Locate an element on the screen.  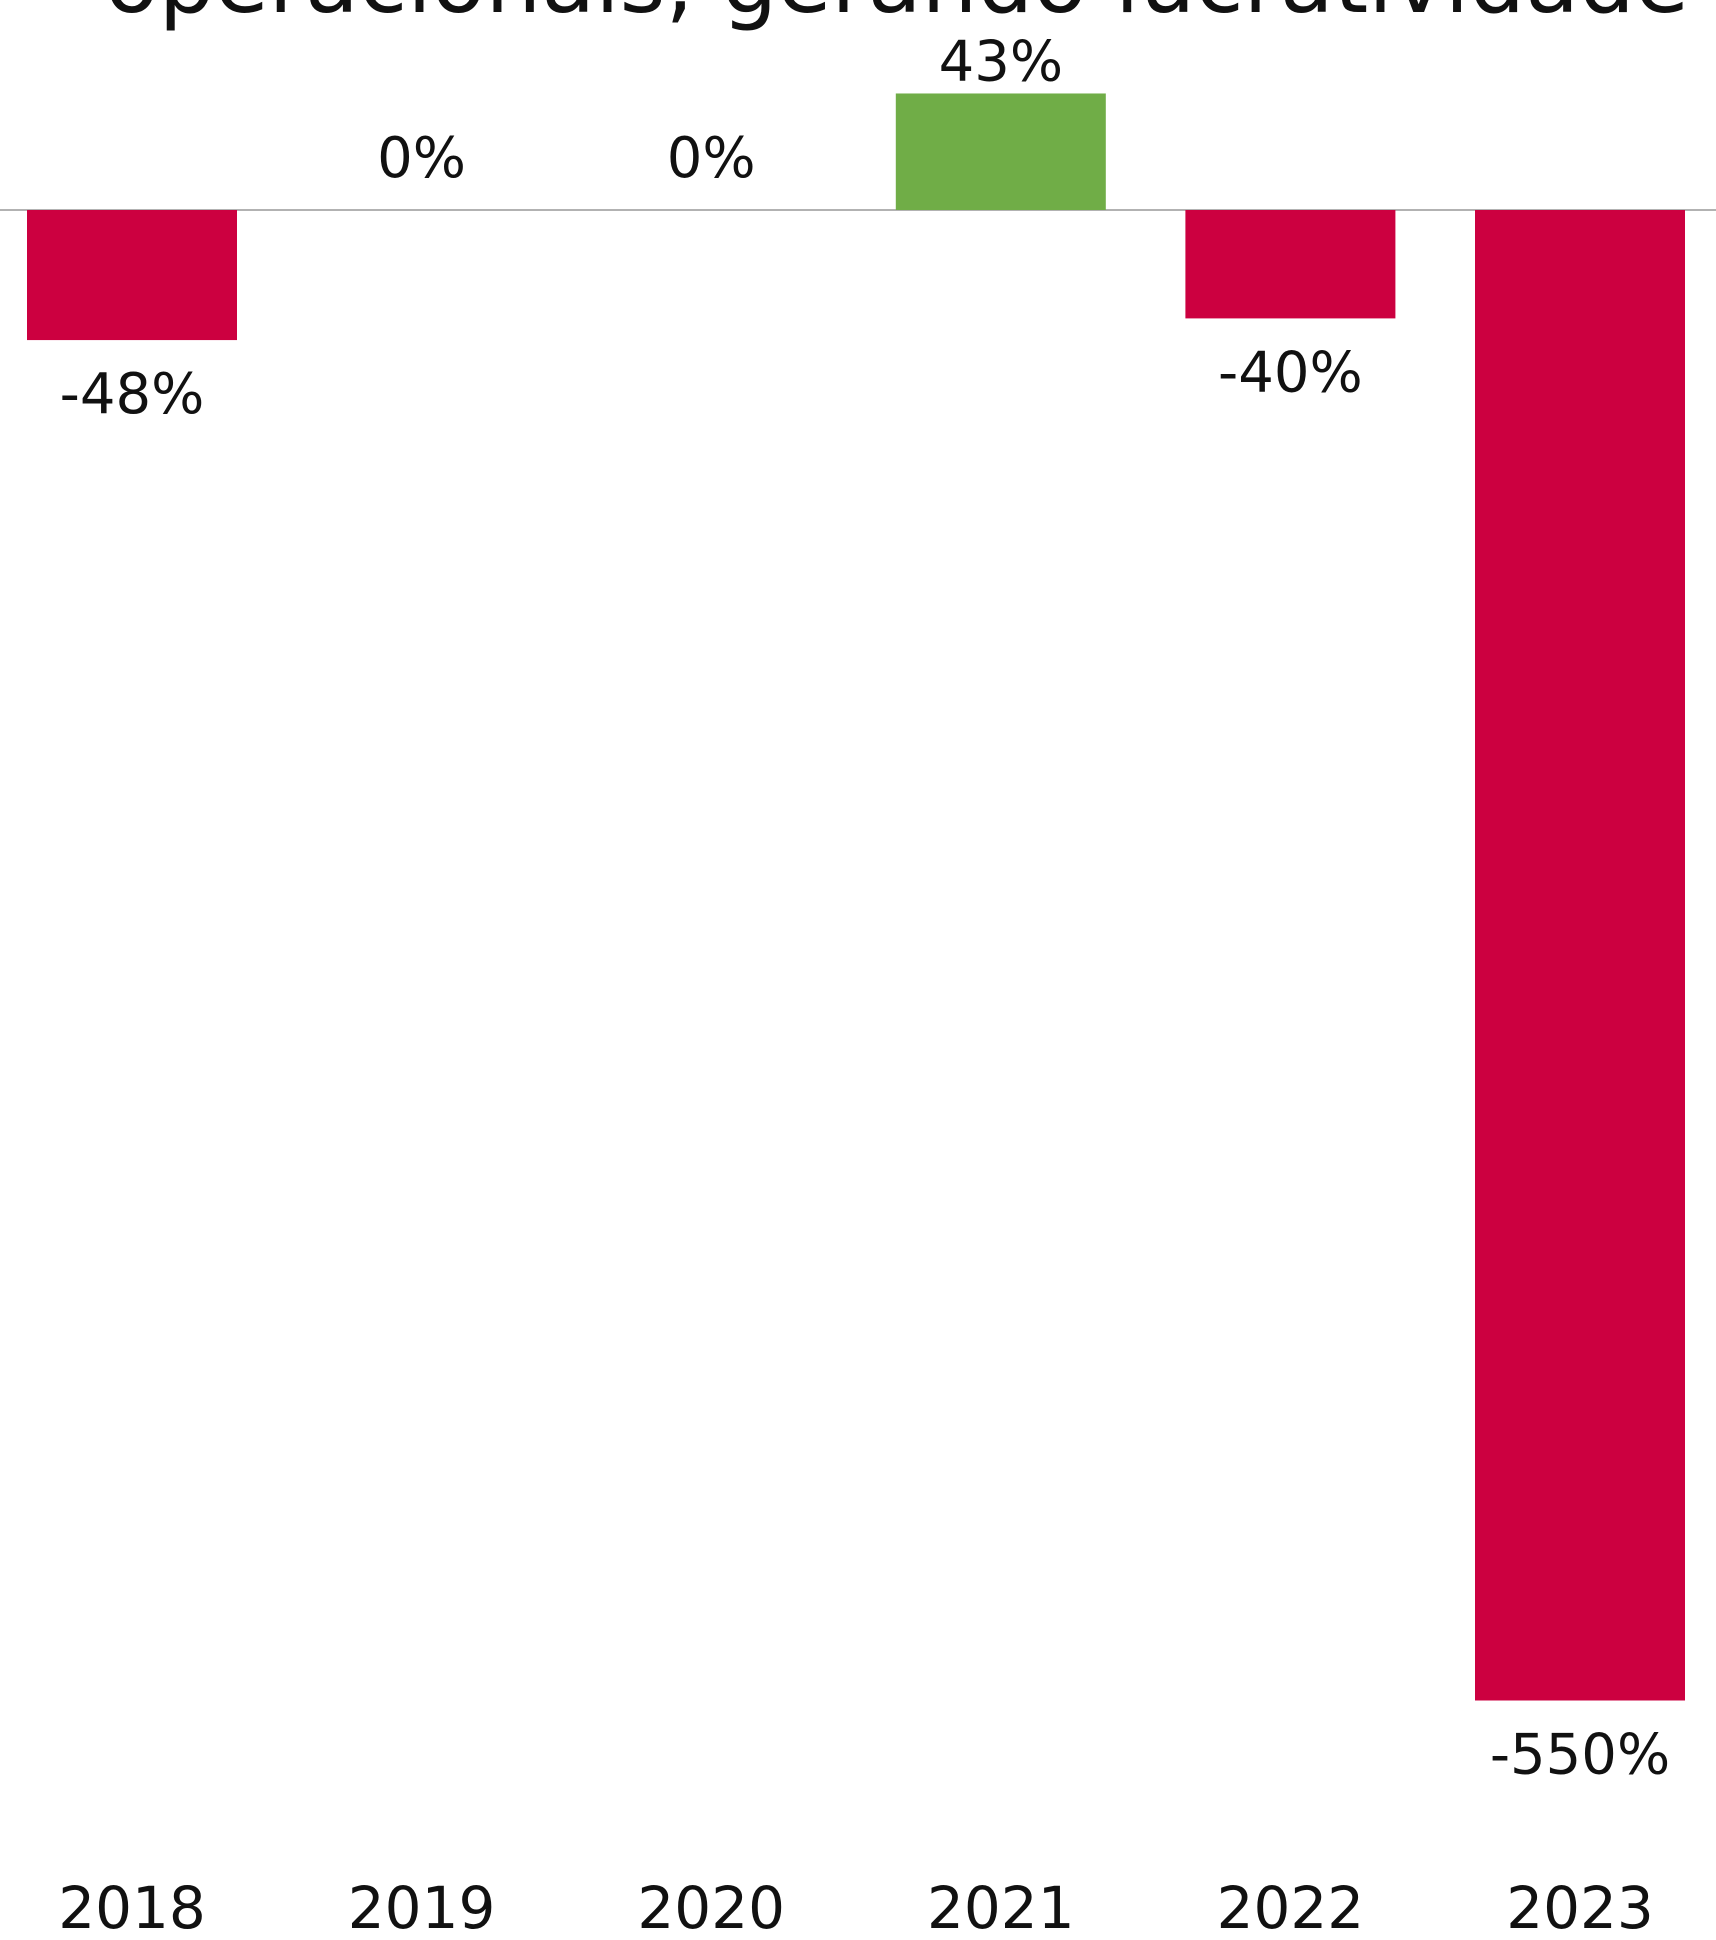
value-label: -550% is located at coordinates (1580, 1755).